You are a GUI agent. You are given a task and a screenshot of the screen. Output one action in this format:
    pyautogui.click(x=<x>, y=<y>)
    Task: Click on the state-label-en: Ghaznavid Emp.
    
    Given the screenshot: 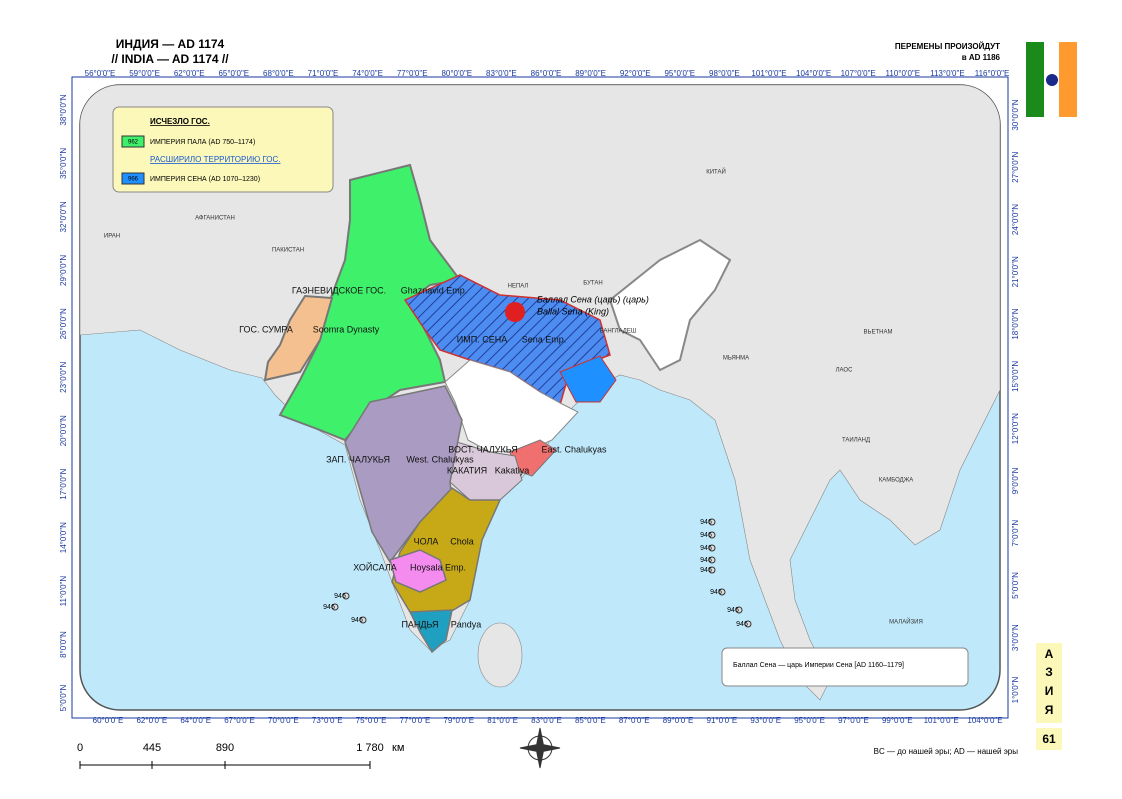 What is the action you would take?
    pyautogui.click(x=434, y=290)
    